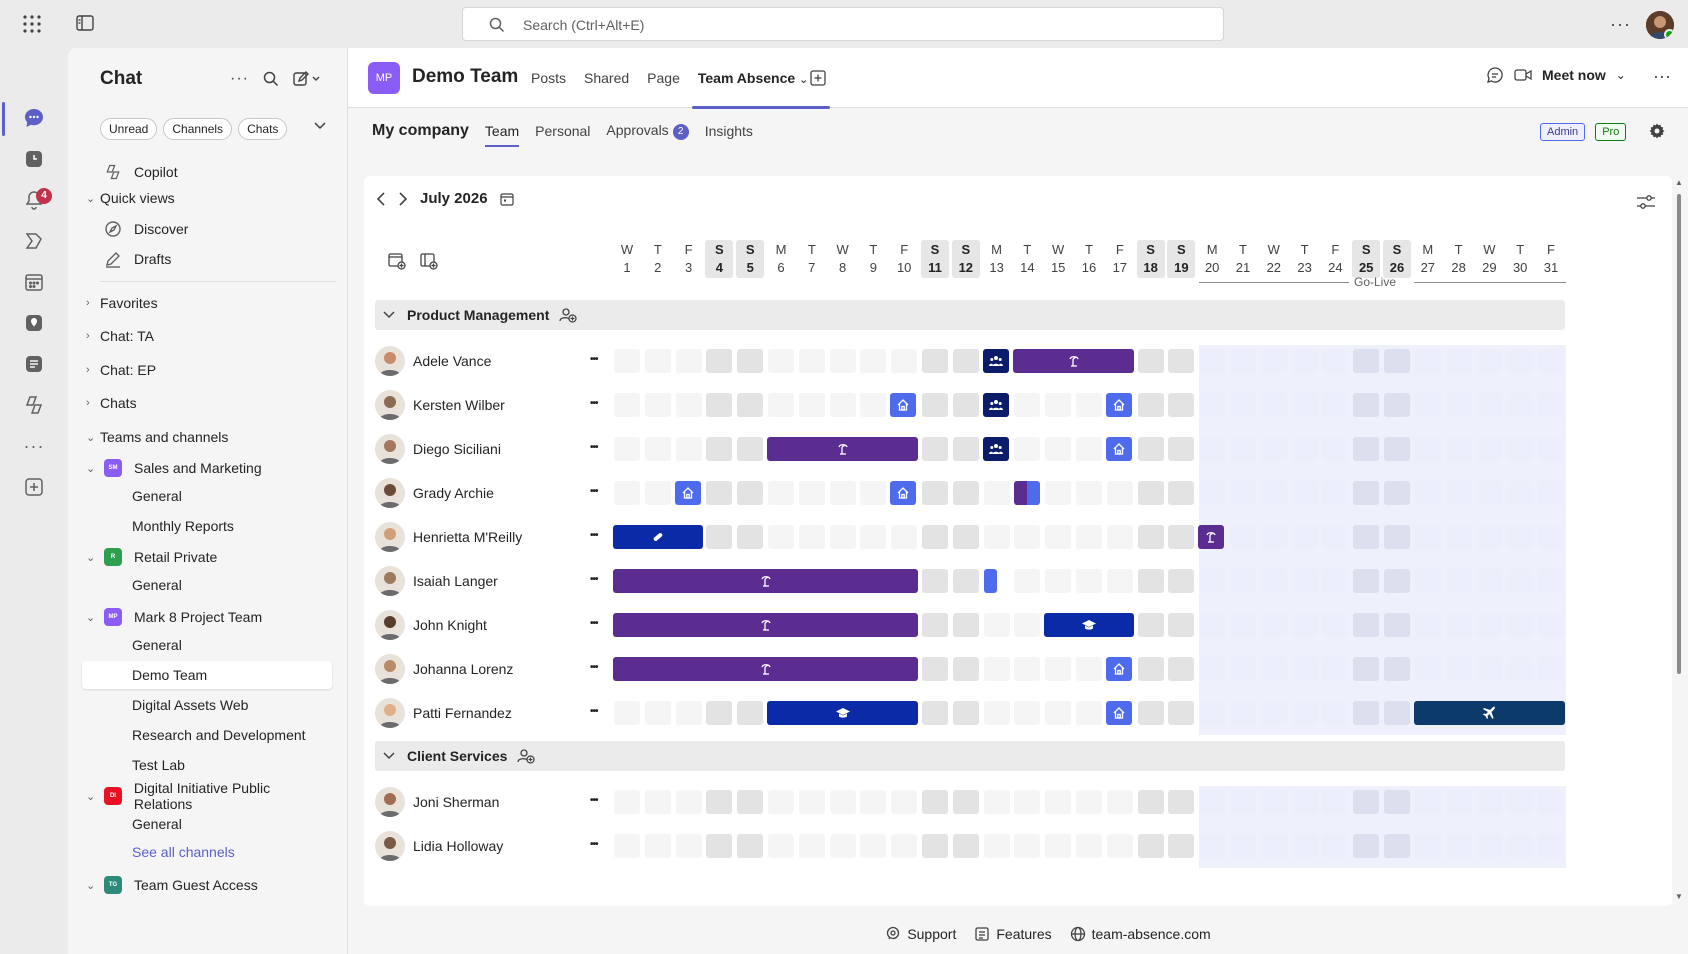 The width and height of the screenshot is (1688, 954). Describe the element at coordinates (207, 705) in the screenshot. I see `channel-digital-assets-web: Digital Assets Web` at that location.